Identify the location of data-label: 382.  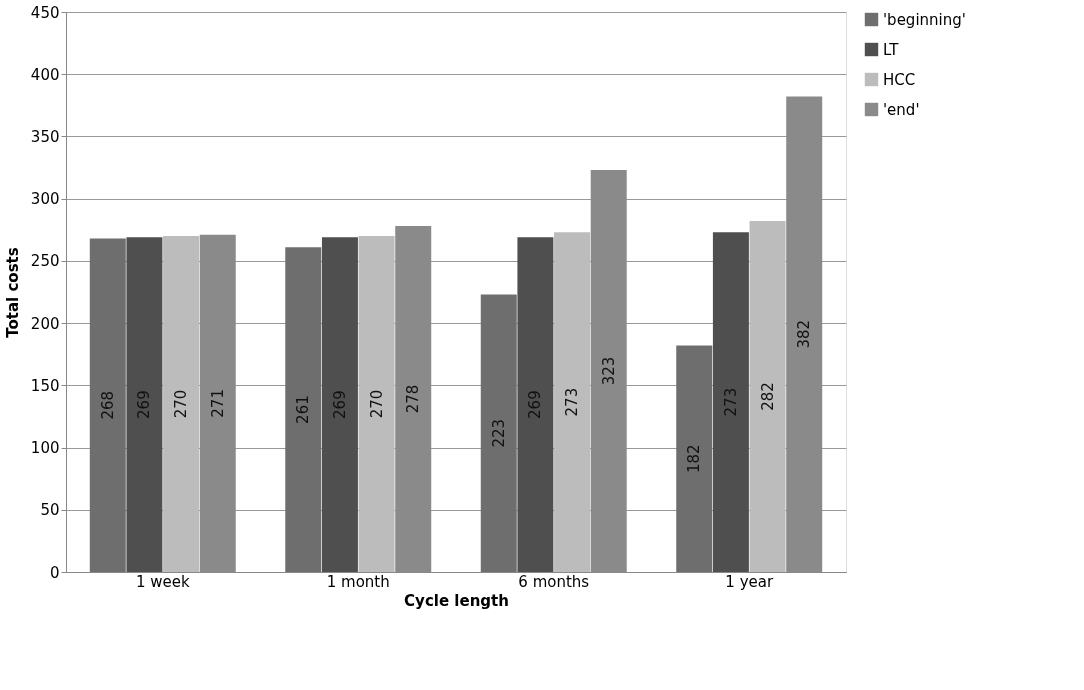
(804, 334).